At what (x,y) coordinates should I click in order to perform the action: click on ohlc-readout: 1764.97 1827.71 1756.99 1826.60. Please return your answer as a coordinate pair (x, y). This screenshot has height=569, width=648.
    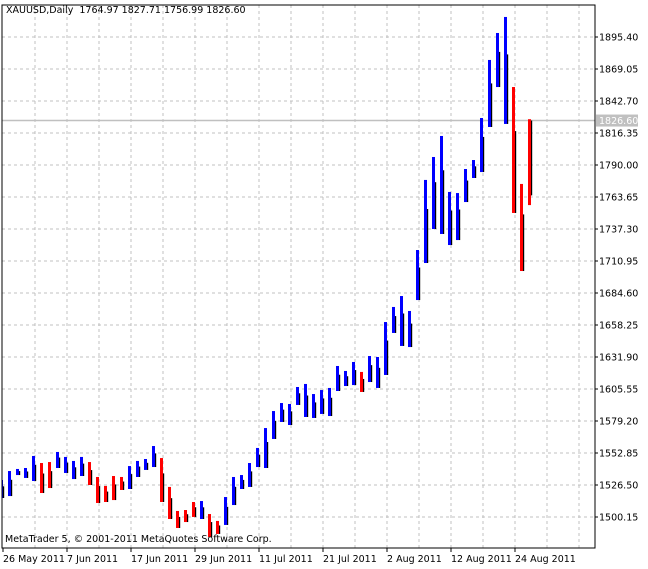
    Looking at the image, I should click on (162, 10).